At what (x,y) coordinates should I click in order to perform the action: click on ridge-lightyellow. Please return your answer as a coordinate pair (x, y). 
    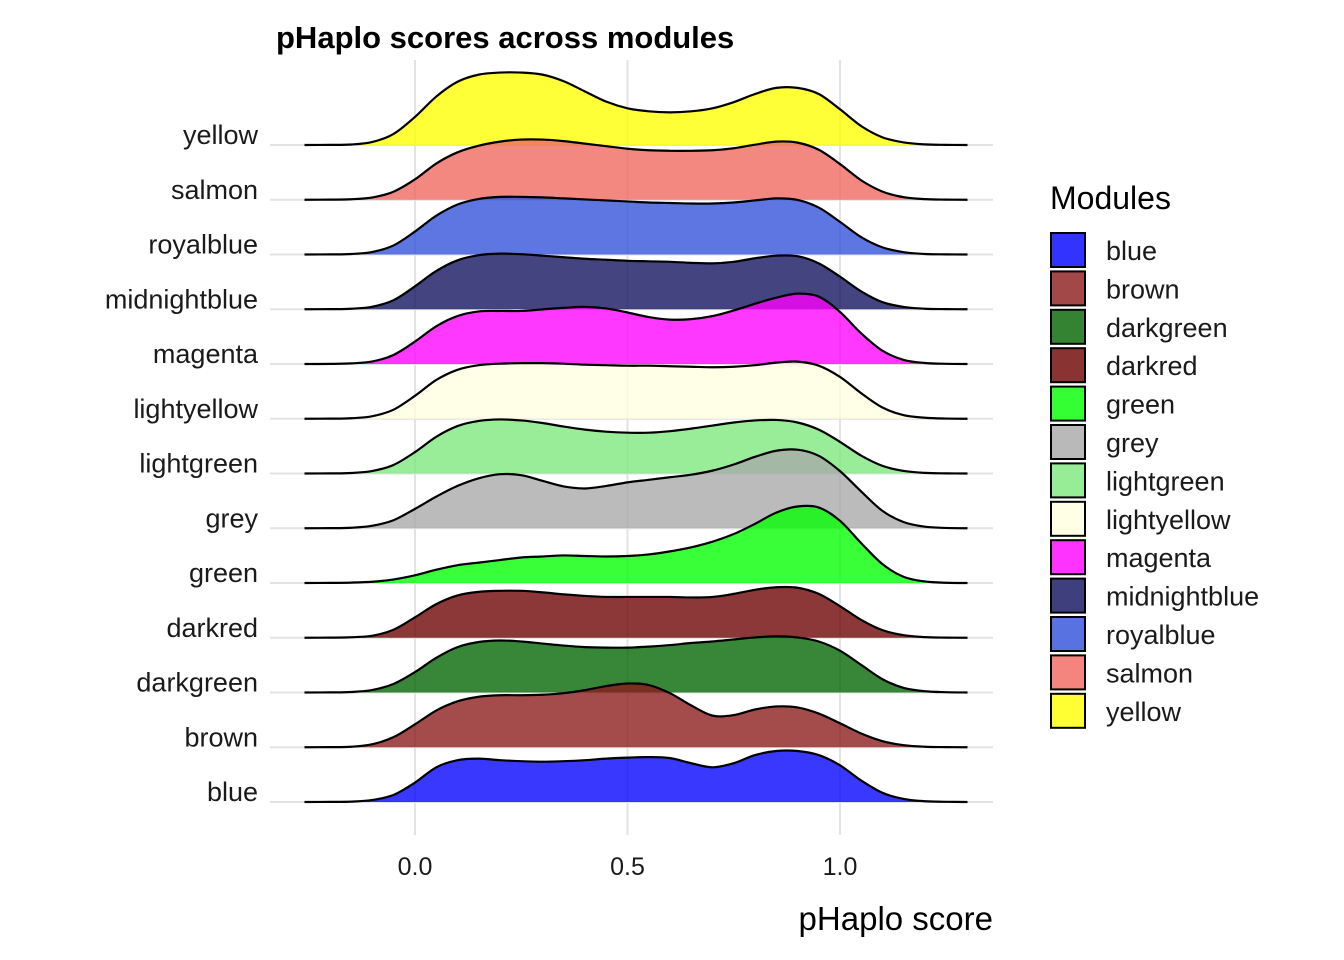
    Looking at the image, I should click on (636, 390).